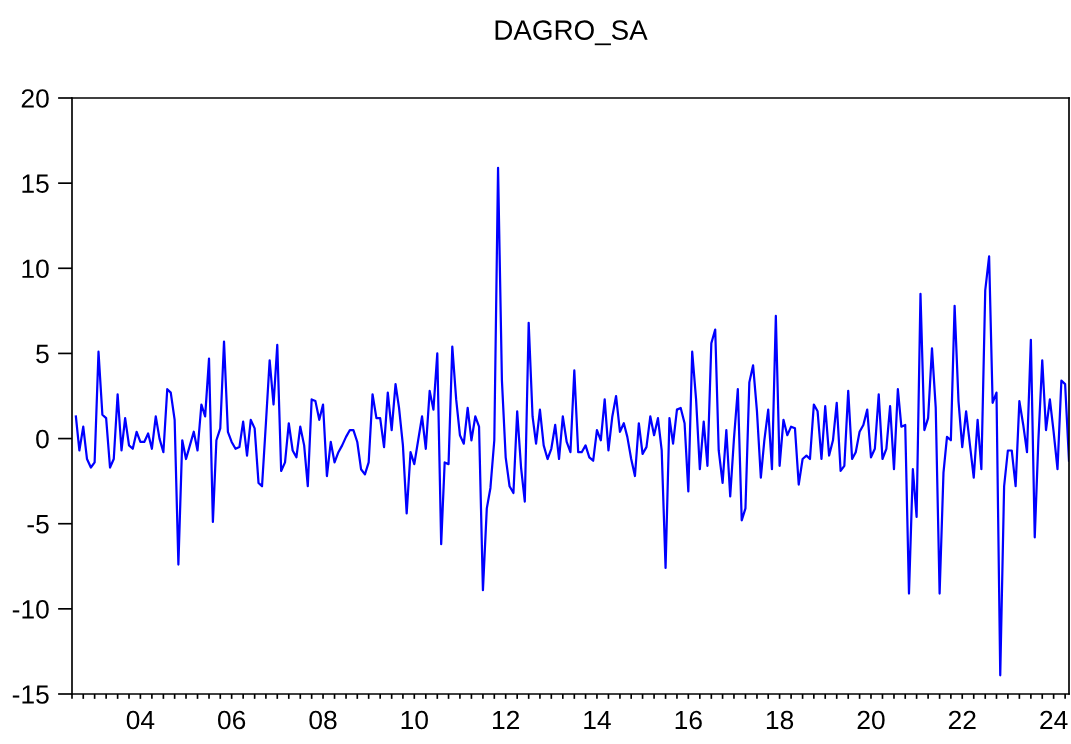 The width and height of the screenshot is (1071, 744). I want to click on y-tick-label: 5, so click(42, 354).